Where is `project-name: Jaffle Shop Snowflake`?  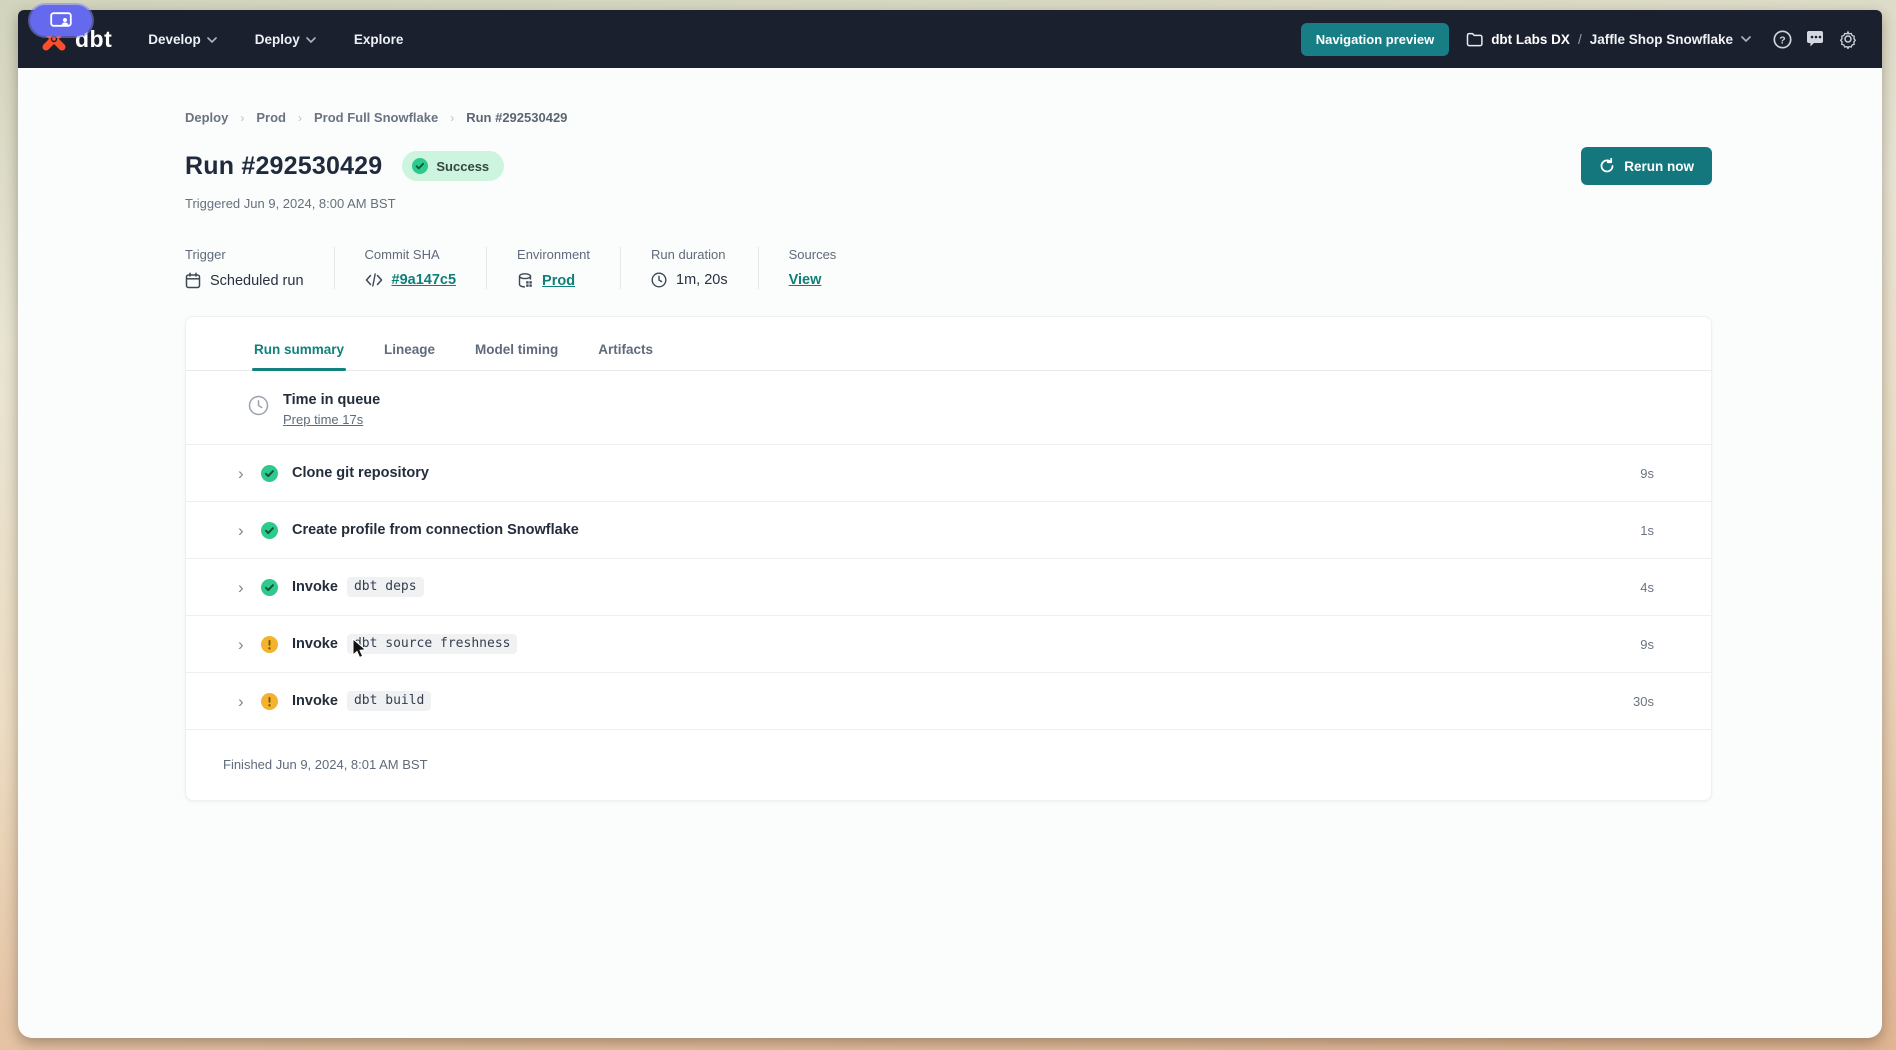
project-name: Jaffle Shop Snowflake is located at coordinates (1661, 39).